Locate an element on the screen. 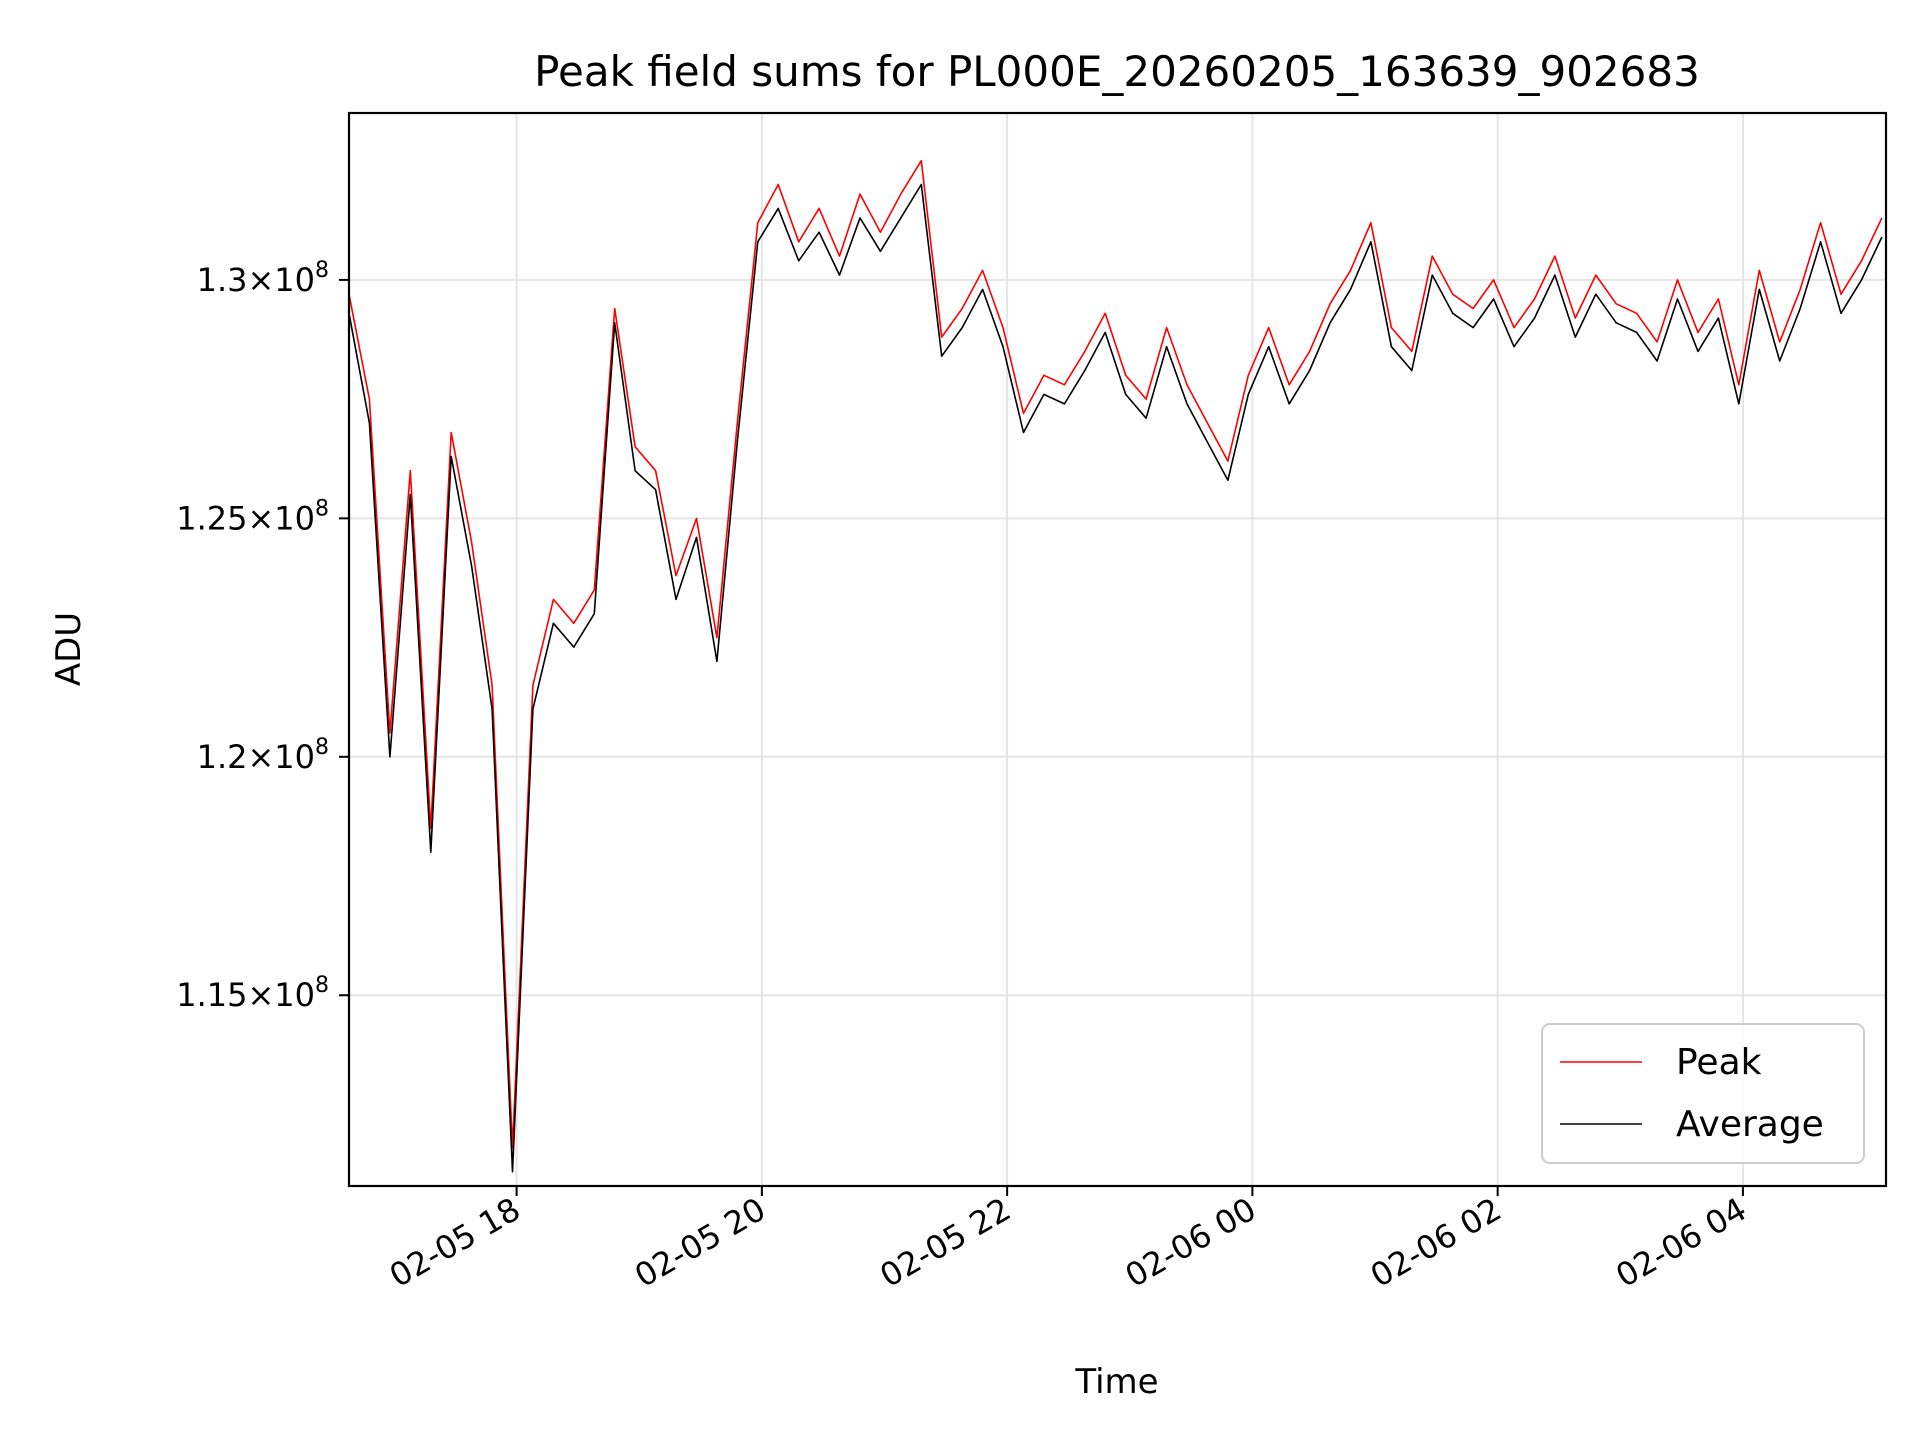  legend: Peak Average is located at coordinates (1703, 1093).